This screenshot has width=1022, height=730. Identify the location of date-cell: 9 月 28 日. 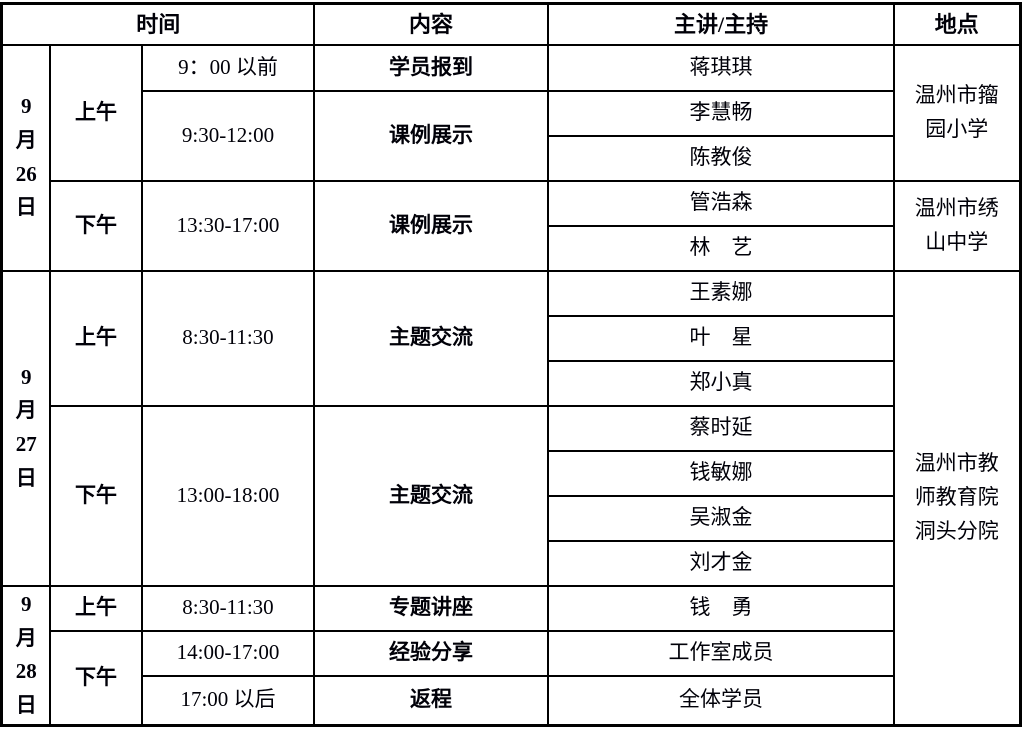
(25, 655).